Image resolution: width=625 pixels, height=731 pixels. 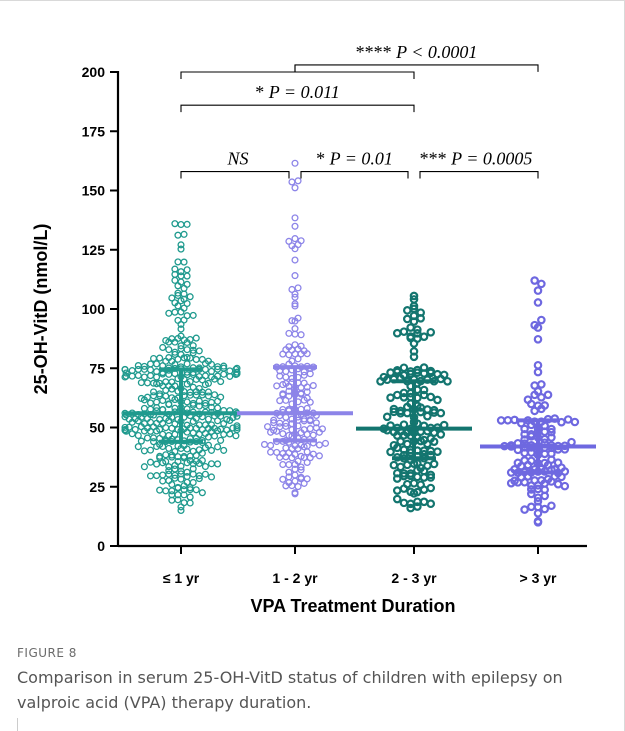 What do you see at coordinates (94, 191) in the screenshot?
I see `y-tick-label: 150` at bounding box center [94, 191].